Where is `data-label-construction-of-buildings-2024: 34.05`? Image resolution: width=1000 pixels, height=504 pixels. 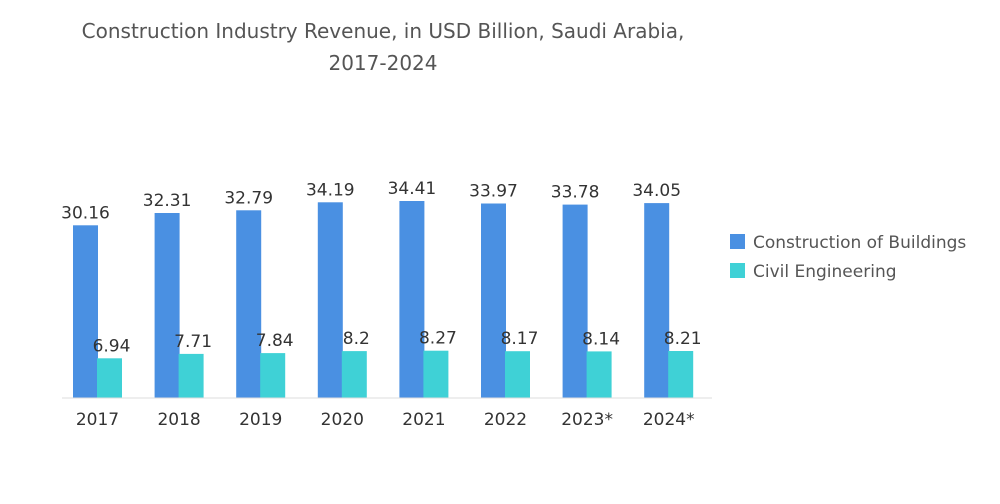
data-label-construction-of-buildings-2024: 34.05 is located at coordinates (656, 191).